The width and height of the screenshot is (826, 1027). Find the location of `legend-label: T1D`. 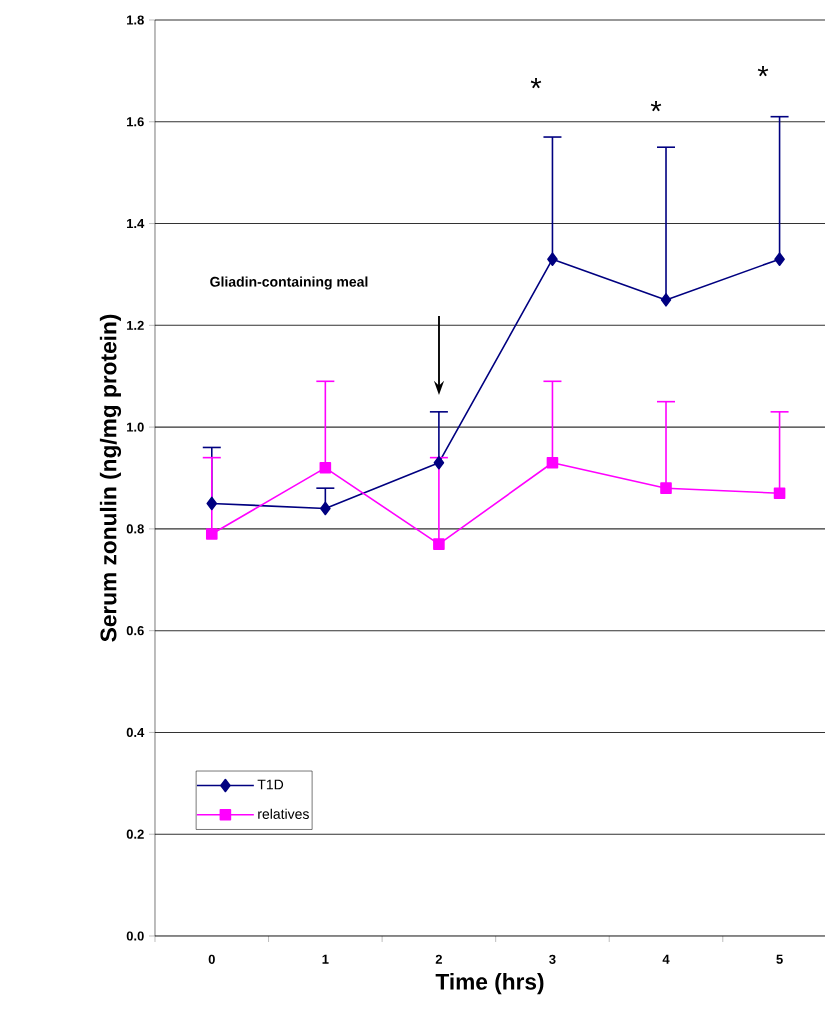

legend-label: T1D is located at coordinates (270, 784).